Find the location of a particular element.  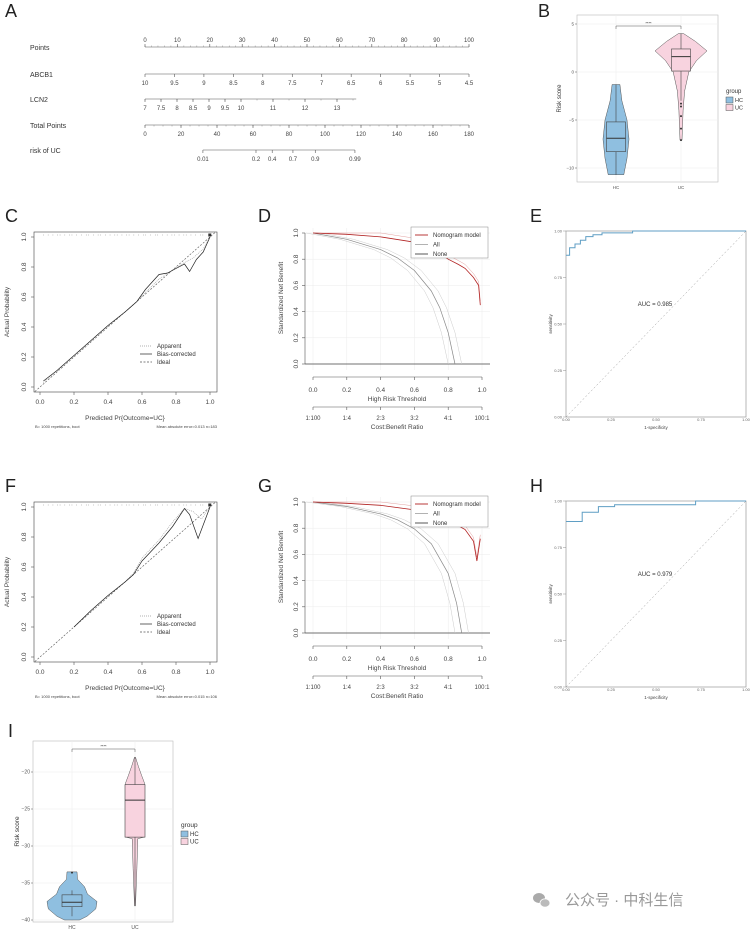

footnote-right: Mean absolute error=0.013 n=183 is located at coordinates (187, 426).